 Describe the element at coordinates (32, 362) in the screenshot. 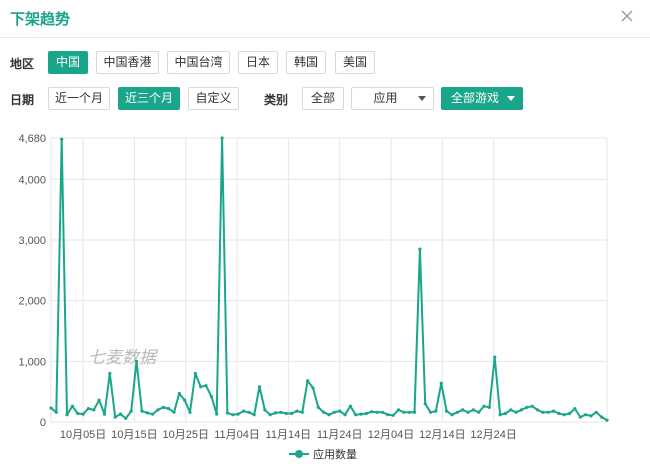

I see `y-tick-label: 1,000` at that location.